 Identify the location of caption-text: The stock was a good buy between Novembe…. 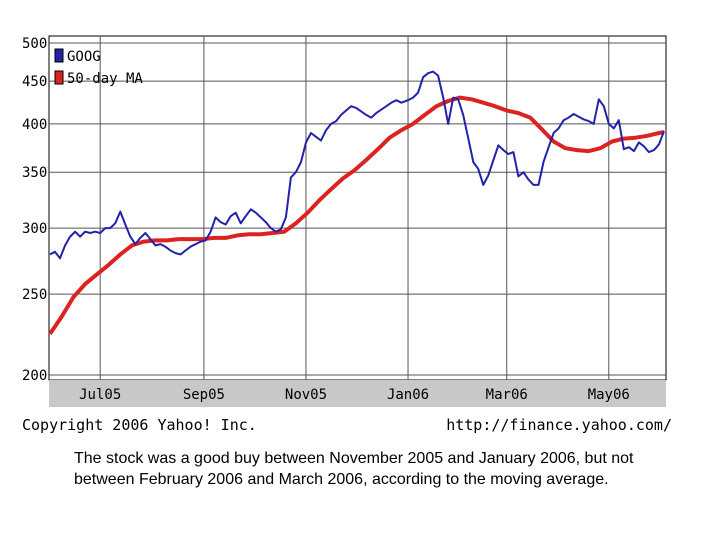
(354, 469).